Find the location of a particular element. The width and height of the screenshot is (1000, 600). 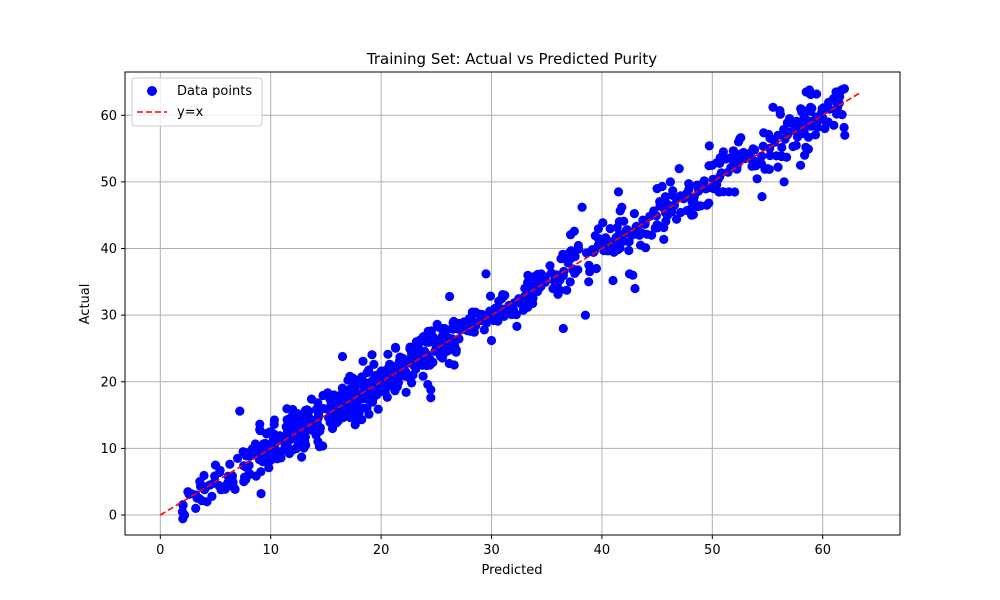

y-tick-label: 10 is located at coordinates (108, 449).